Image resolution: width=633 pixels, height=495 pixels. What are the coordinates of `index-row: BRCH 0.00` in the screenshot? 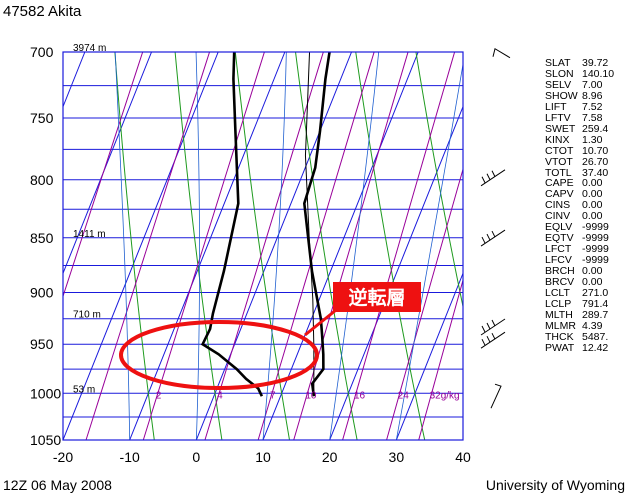 It's located at (579, 271).